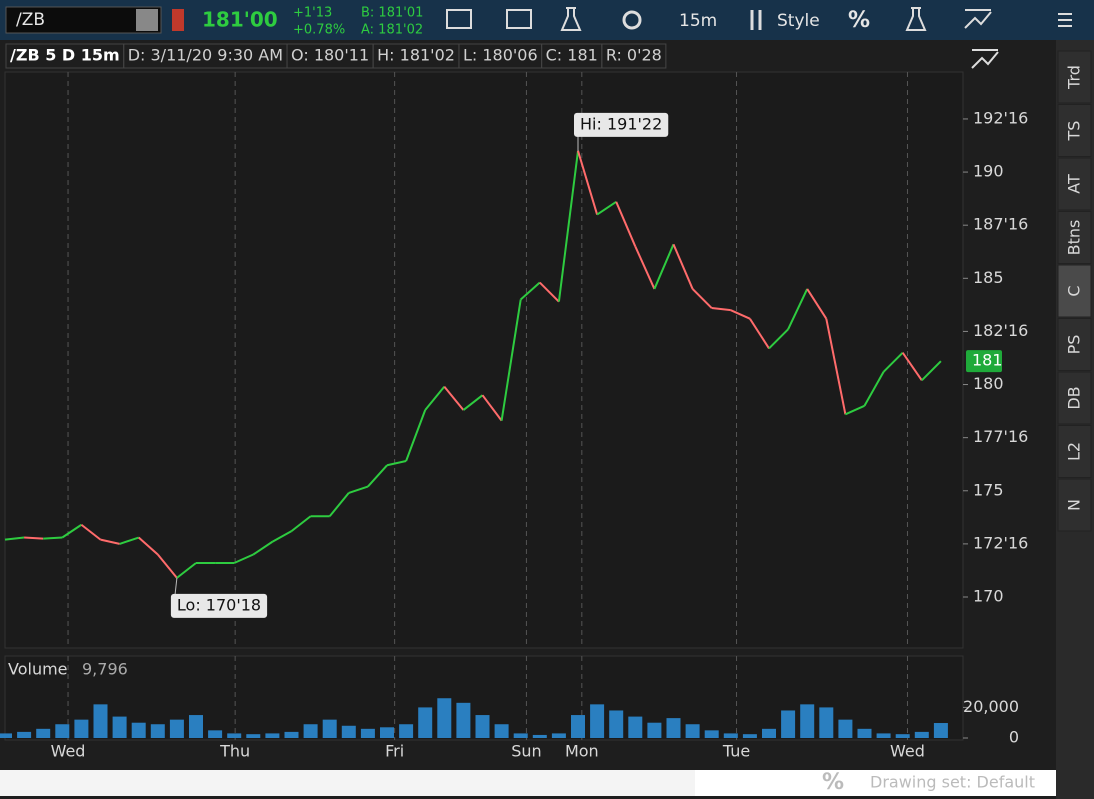 This screenshot has height=799, width=1094. I want to click on y-tick-label: 175, so click(988, 489).